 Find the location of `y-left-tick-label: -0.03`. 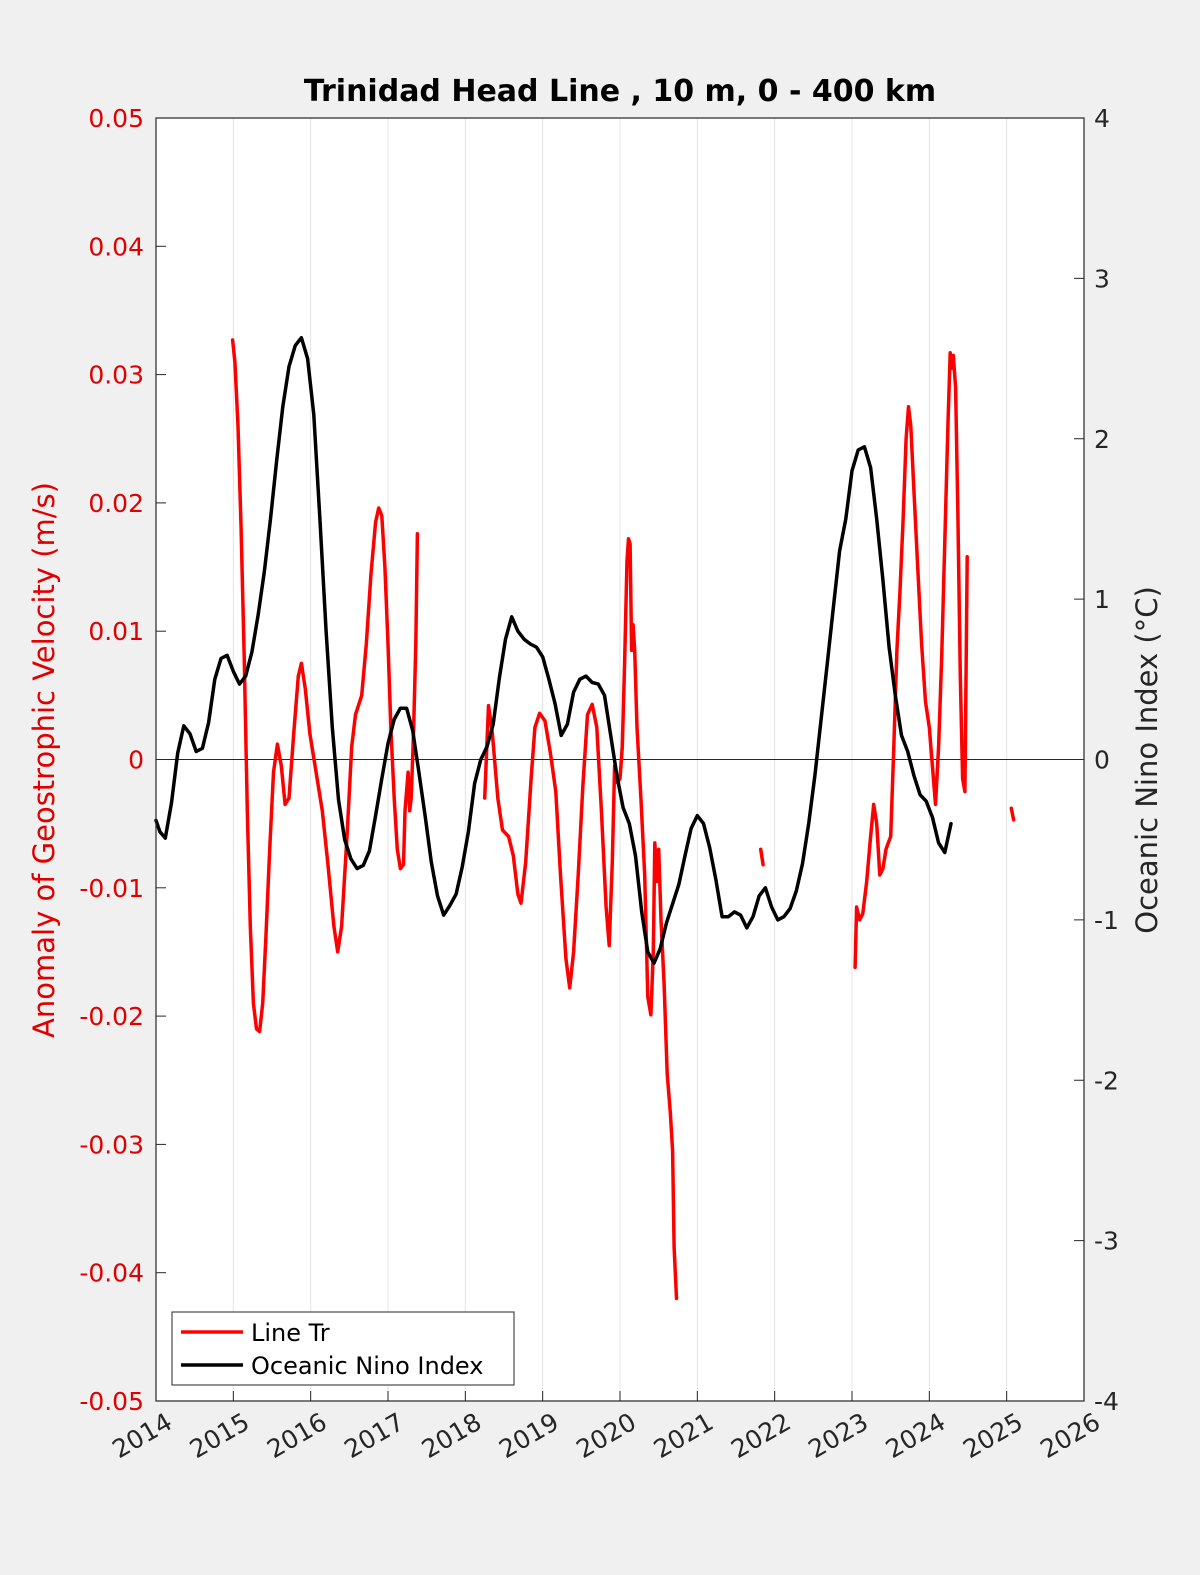

y-left-tick-label: -0.03 is located at coordinates (111, 1144).